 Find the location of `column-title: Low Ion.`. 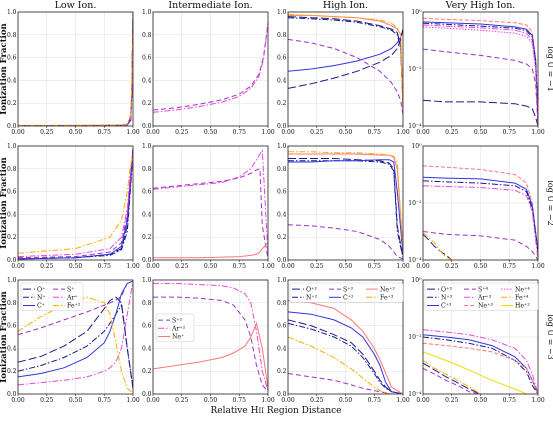

column-title: Low Ion. is located at coordinates (76, 5).